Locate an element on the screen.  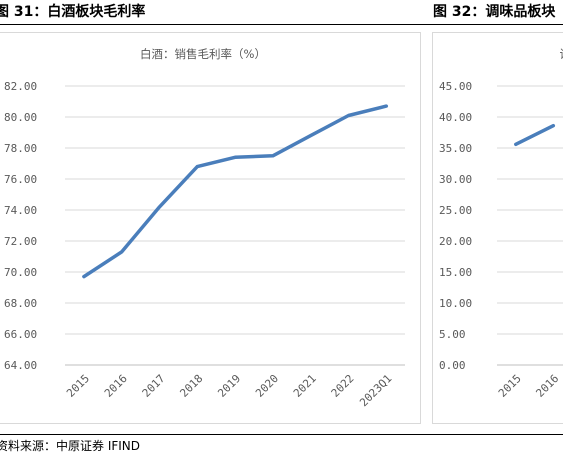
figure-31-title: 图 31：白酒板块毛利率 is located at coordinates (73, 12).